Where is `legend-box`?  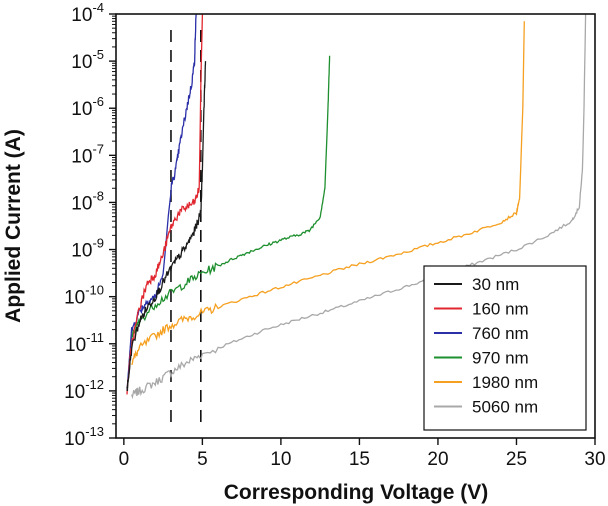
legend-box is located at coordinates (505, 348).